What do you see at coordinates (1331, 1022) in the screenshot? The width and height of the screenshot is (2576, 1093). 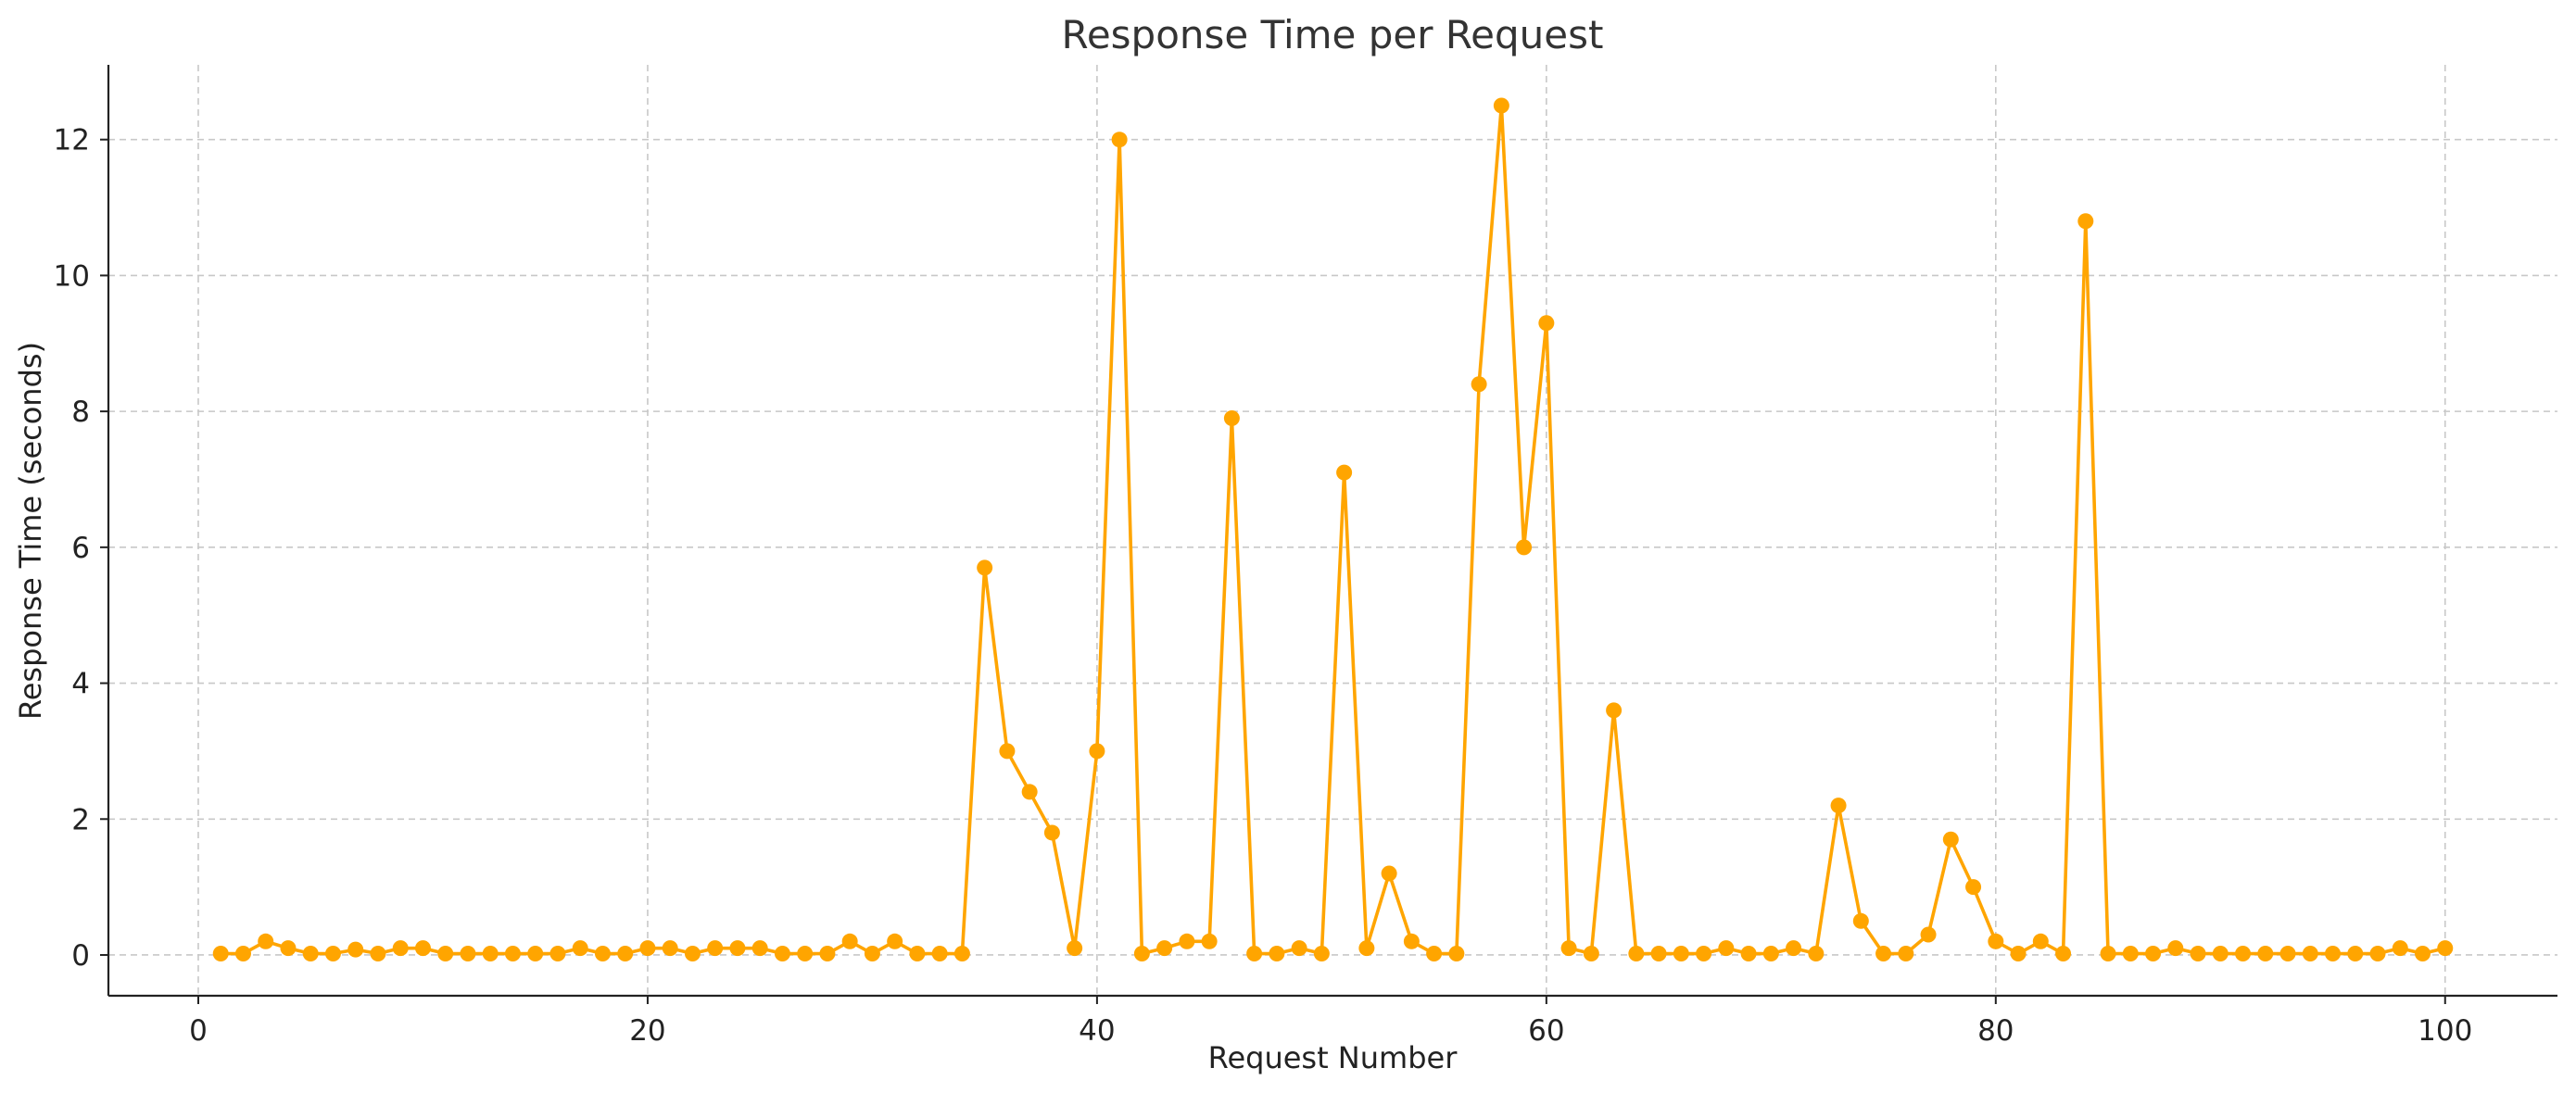 I see `x-axis-ticks: 0 20 40 60 80 100` at bounding box center [1331, 1022].